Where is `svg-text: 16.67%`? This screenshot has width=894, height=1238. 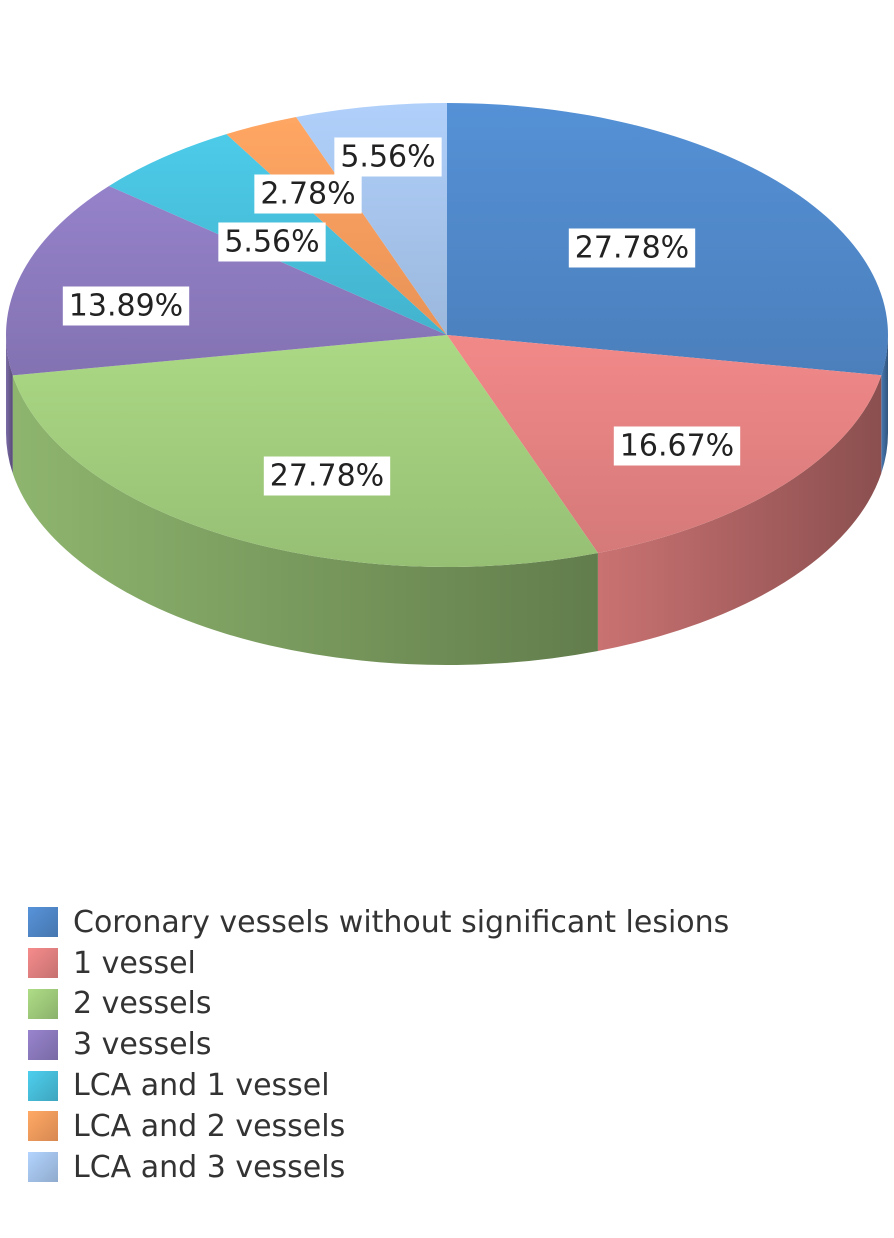
svg-text: 16.67% is located at coordinates (677, 446).